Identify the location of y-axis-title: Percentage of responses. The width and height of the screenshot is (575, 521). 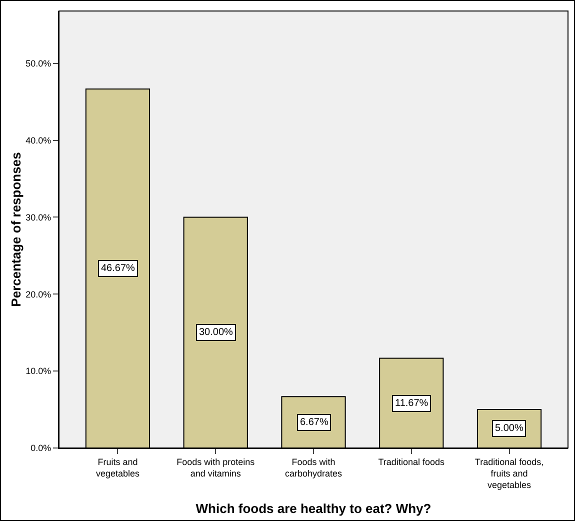
(16, 229).